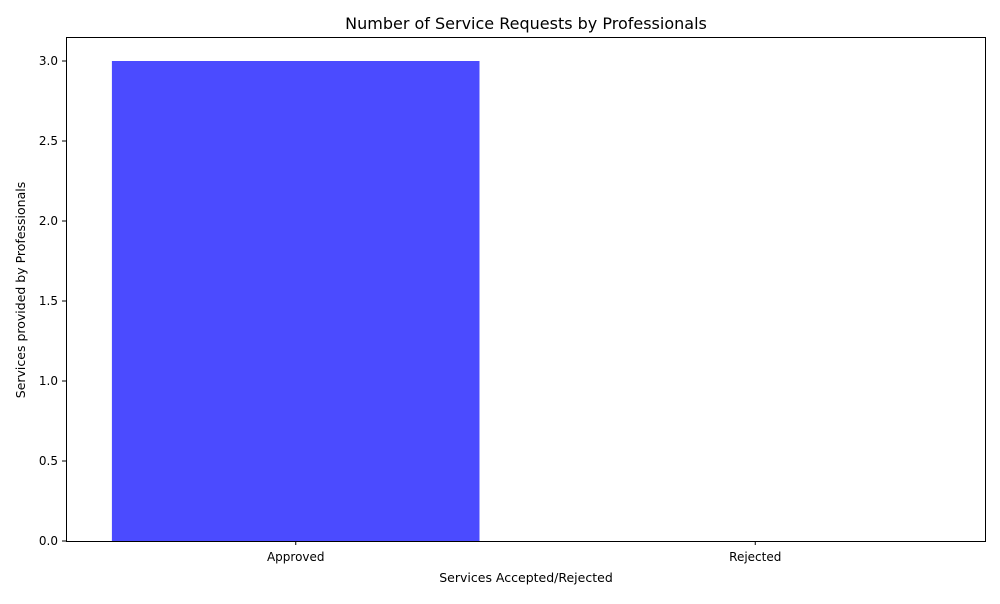 Image resolution: width=1000 pixels, height=604 pixels. I want to click on y-tick-label: 0.0, so click(48, 541).